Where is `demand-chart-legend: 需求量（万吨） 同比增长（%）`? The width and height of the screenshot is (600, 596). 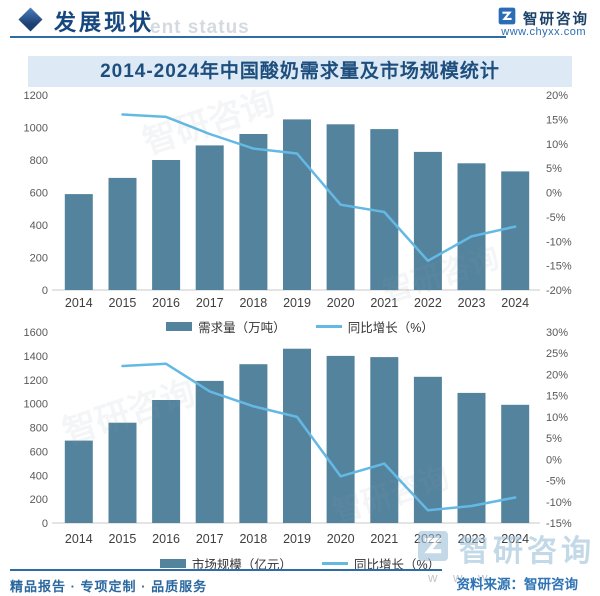 demand-chart-legend: 需求量（万吨） 同比增长（%） is located at coordinates (300, 326).